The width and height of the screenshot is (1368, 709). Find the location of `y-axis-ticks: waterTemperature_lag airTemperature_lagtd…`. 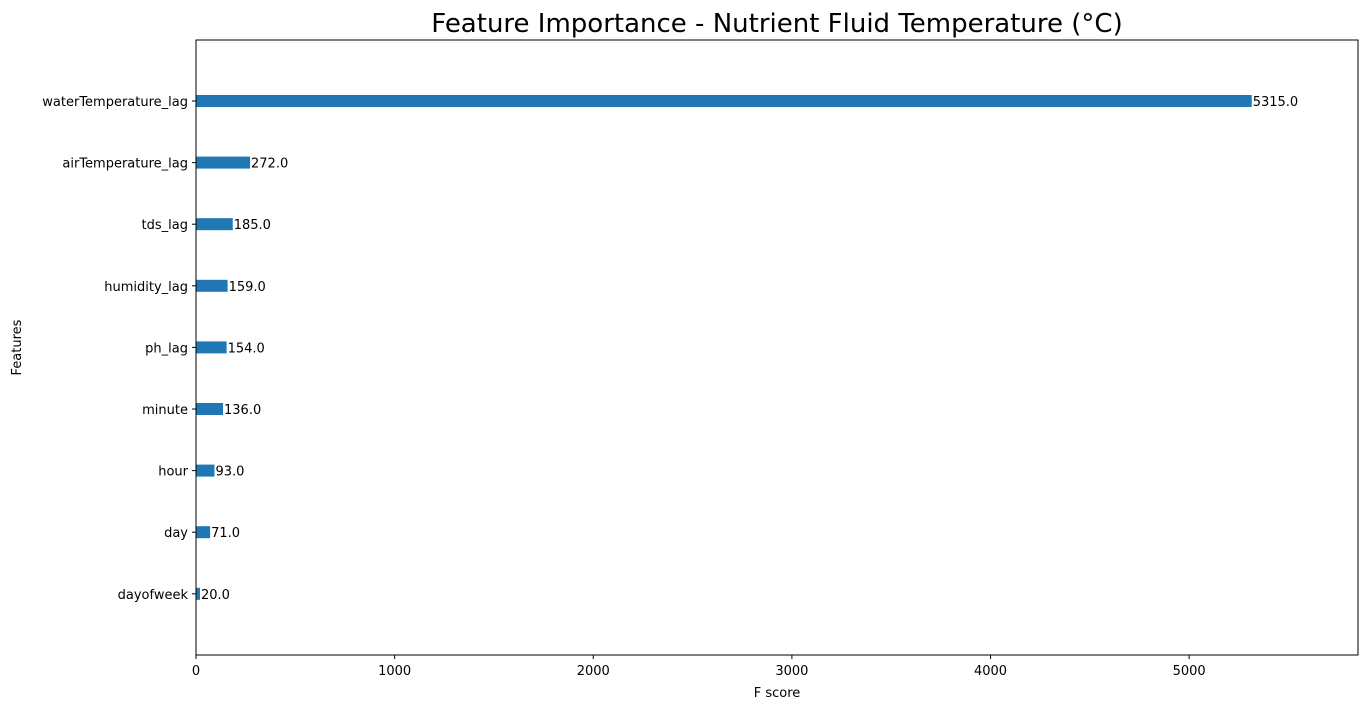

y-axis-ticks: waterTemperature_lag airTemperature_lagtd… is located at coordinates (119, 349).